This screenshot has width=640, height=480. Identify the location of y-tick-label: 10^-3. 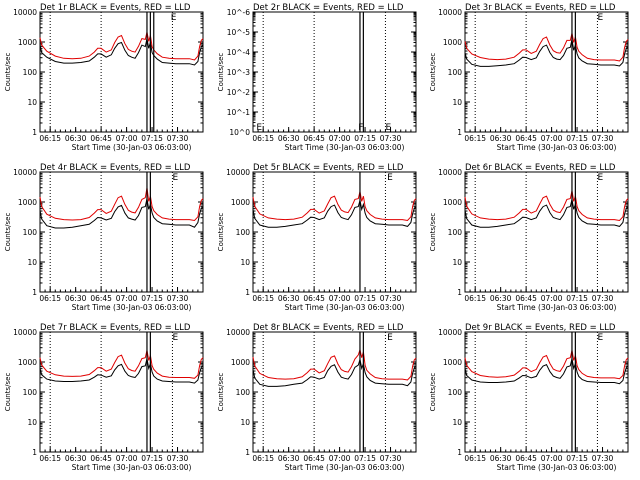
(239, 72).